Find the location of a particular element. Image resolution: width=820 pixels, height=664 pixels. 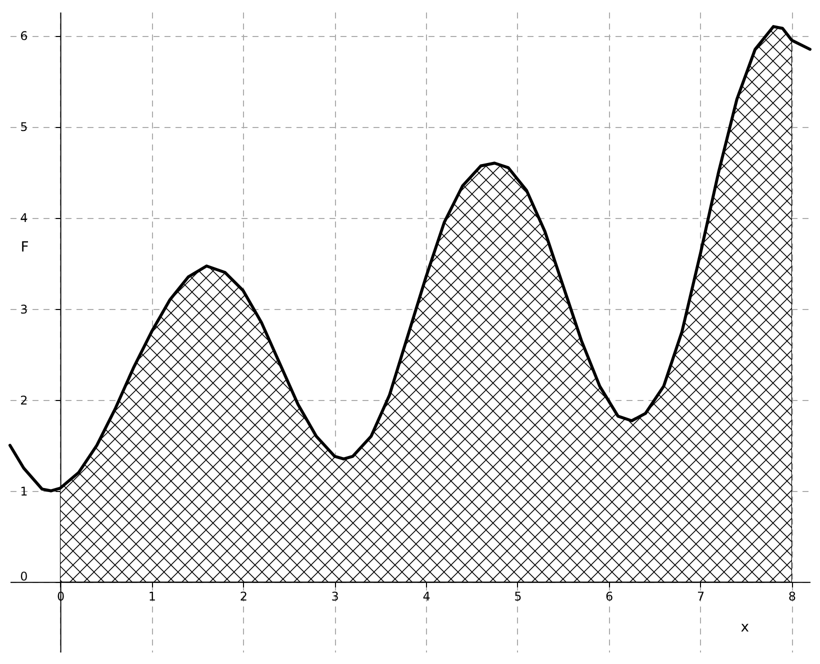

y-axis-title: F is located at coordinates (24, 248).